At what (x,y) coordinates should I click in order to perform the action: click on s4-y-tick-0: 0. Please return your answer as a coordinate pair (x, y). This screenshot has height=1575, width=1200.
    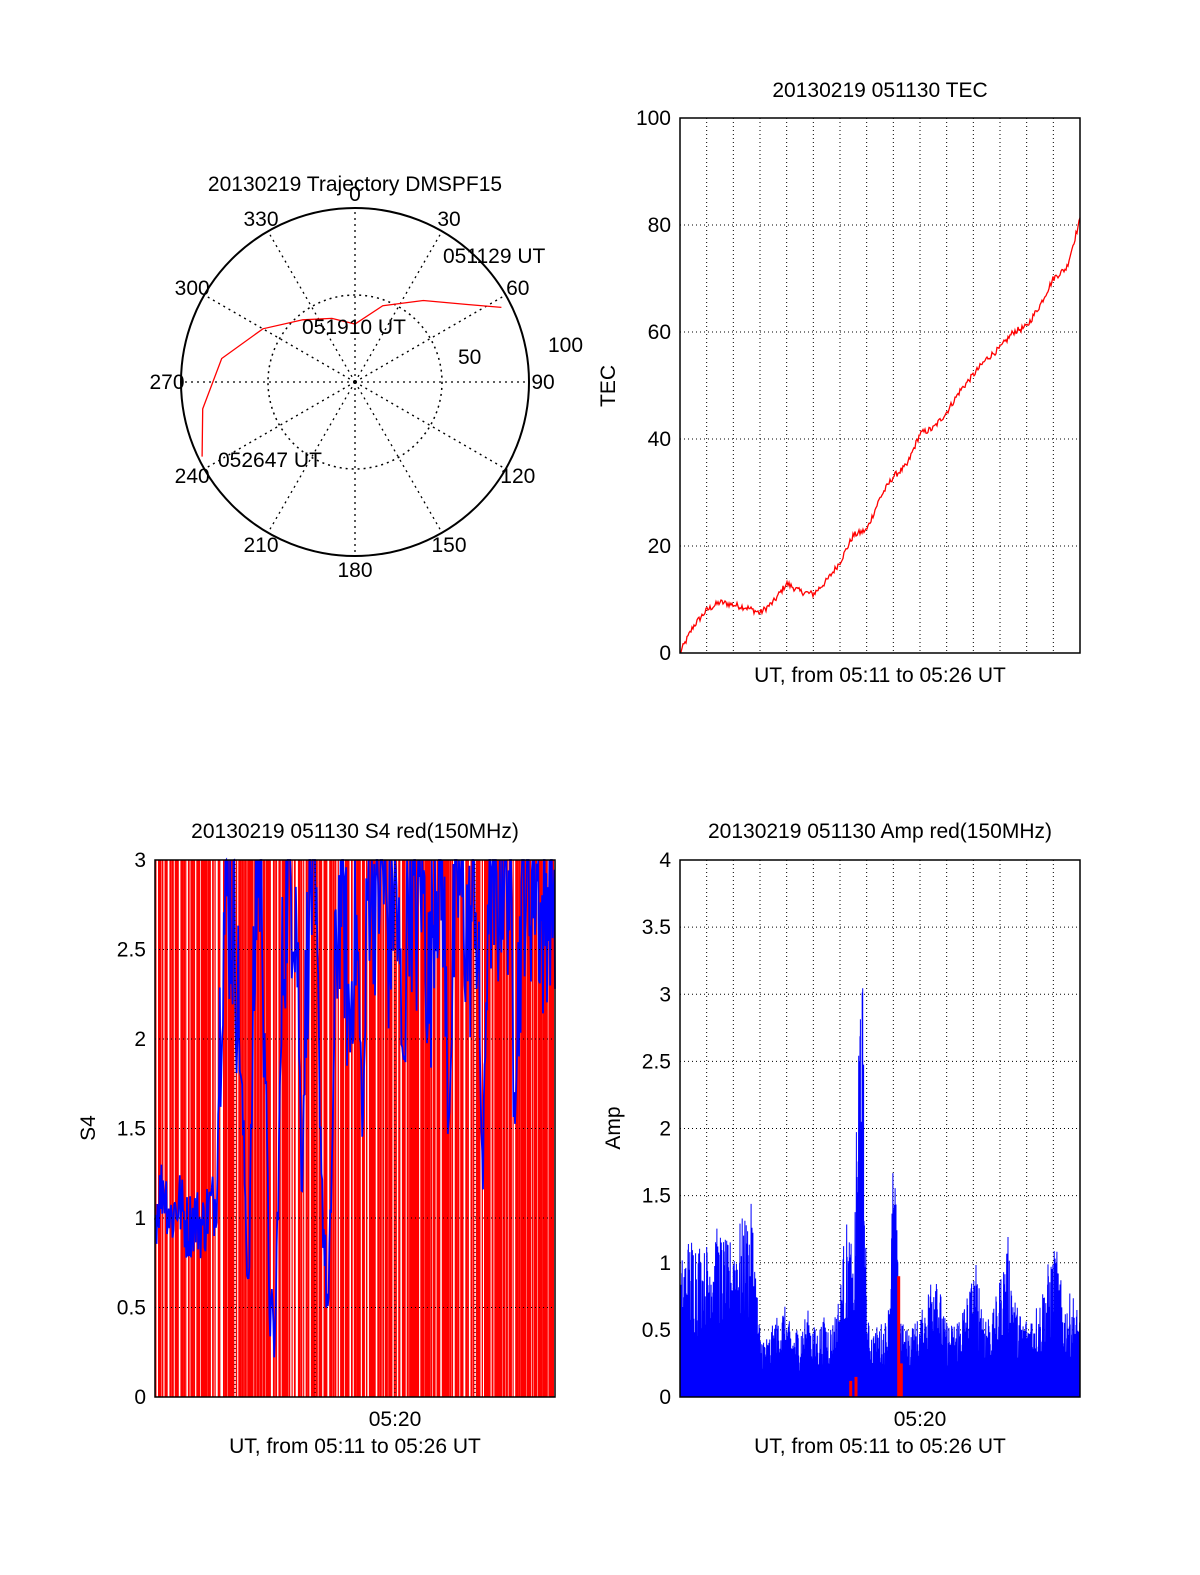
    Looking at the image, I should click on (140, 1397).